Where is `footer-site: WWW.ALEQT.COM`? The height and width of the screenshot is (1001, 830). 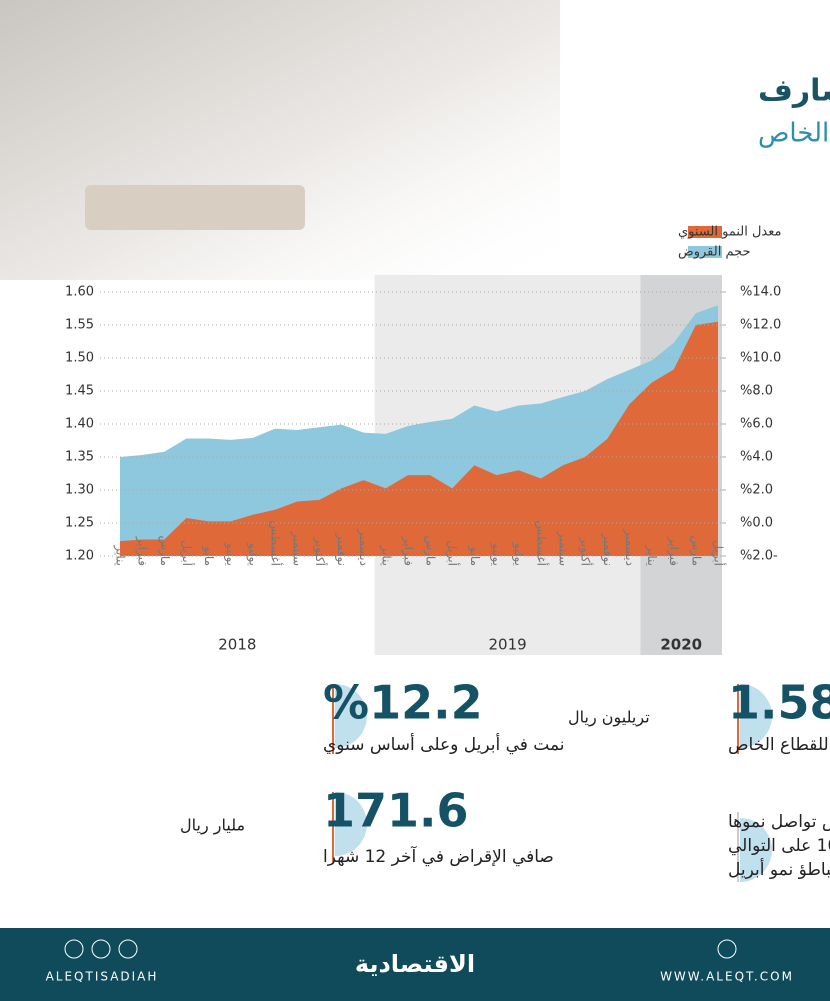
footer-site: WWW.ALEQT.COM is located at coordinates (727, 977).